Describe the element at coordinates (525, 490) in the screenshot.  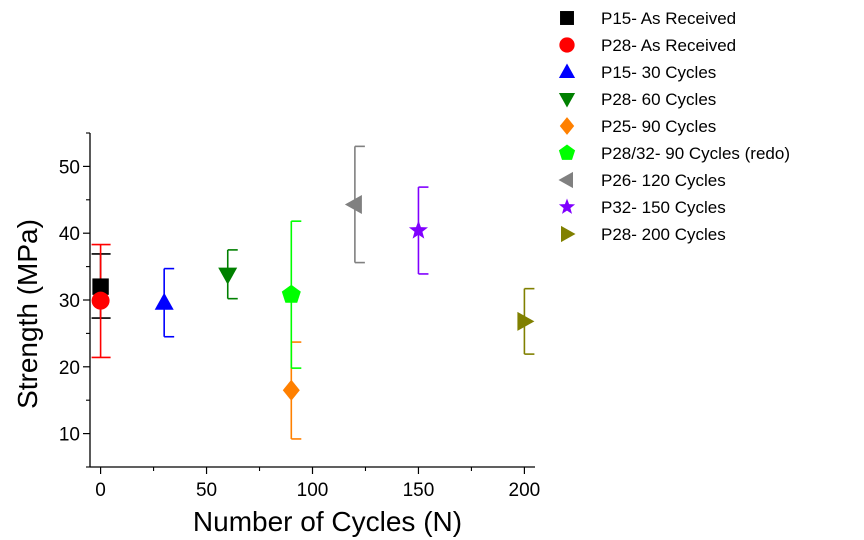
I see `x-tick-label: 200` at that location.